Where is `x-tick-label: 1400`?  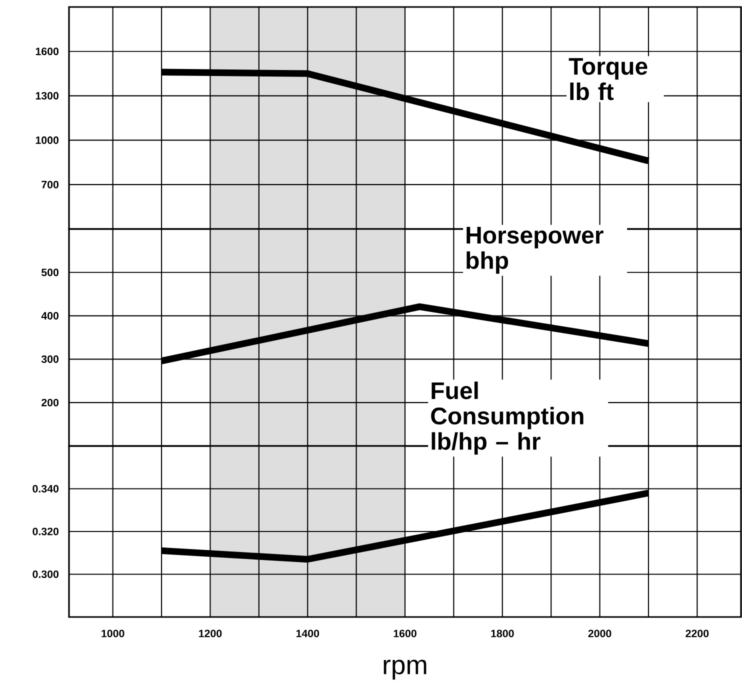 x-tick-label: 1400 is located at coordinates (308, 634).